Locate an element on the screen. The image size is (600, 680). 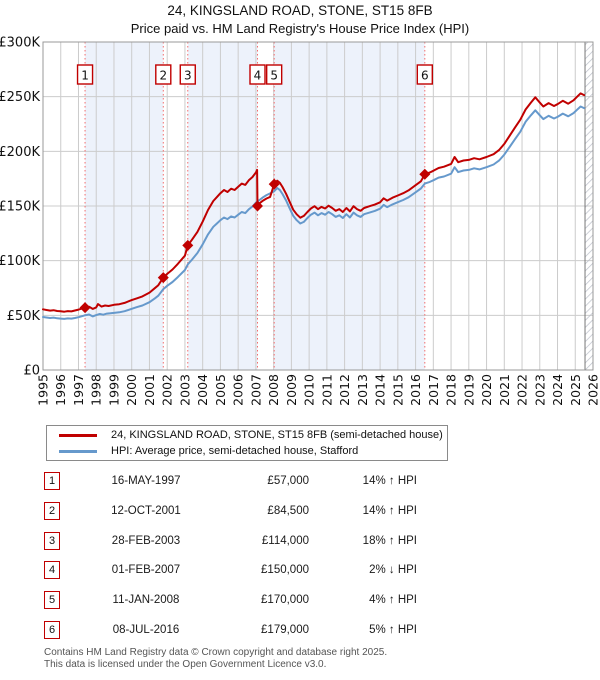
x-axis-label: 2005 is located at coordinates (220, 390).